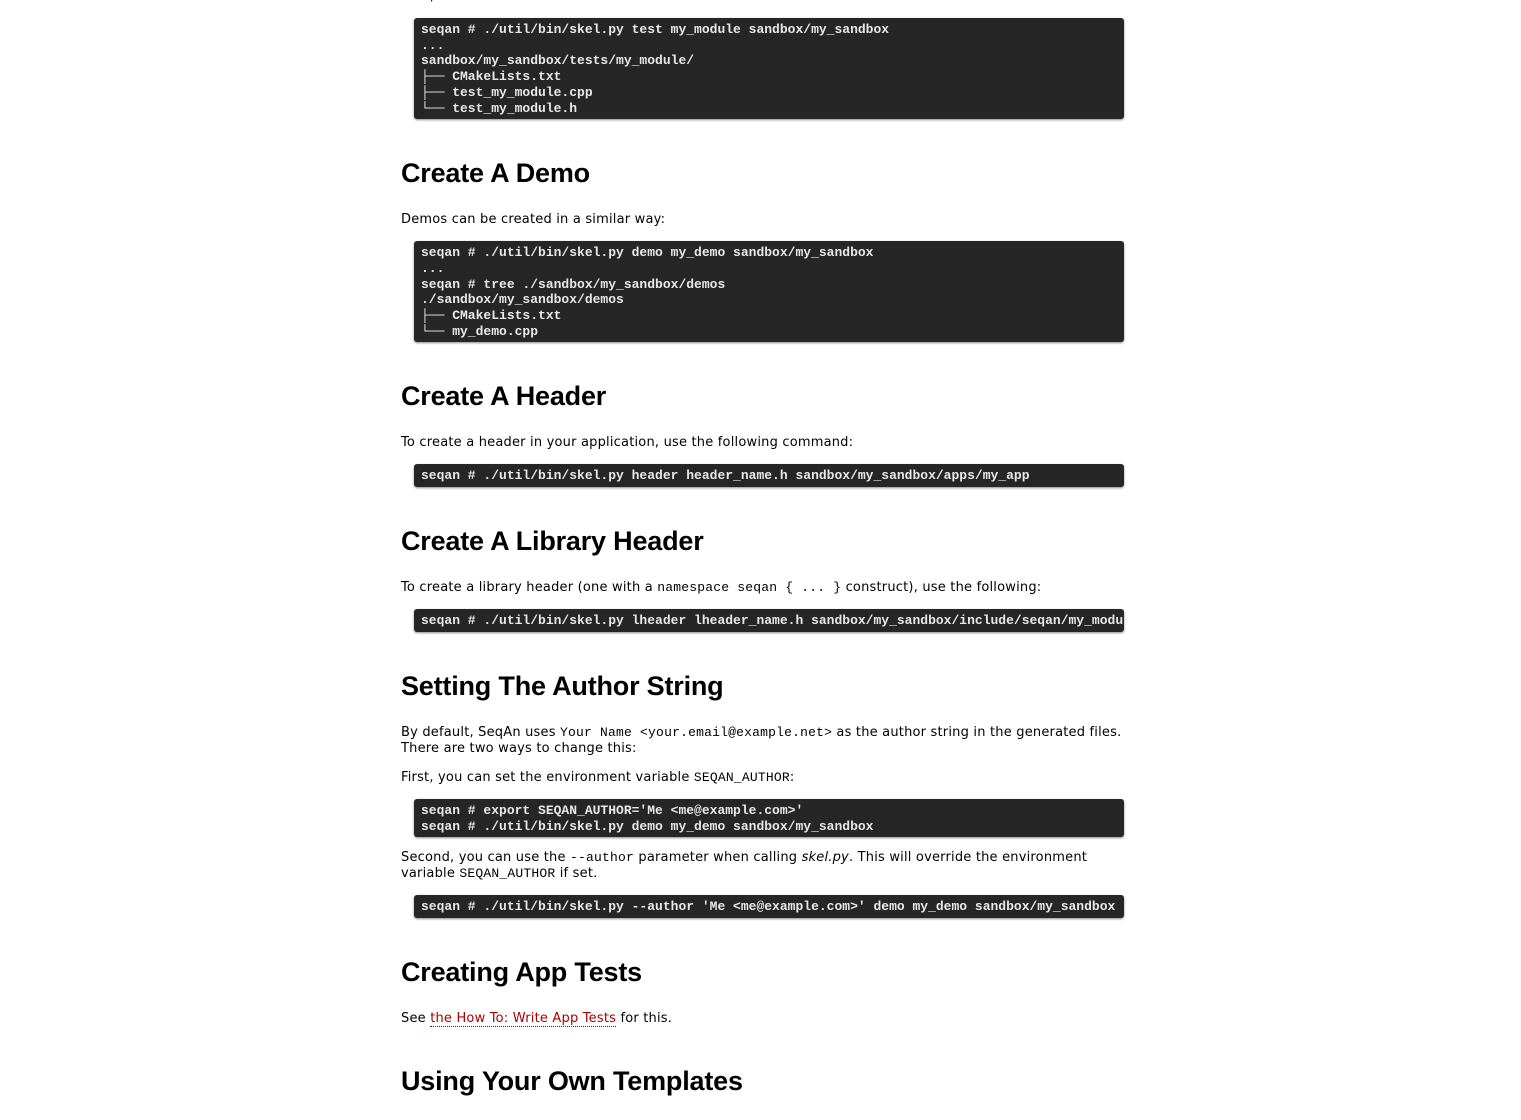 The width and height of the screenshot is (1521, 1120). Describe the element at coordinates (576, 874) in the screenshot. I see `text: if set.` at that location.